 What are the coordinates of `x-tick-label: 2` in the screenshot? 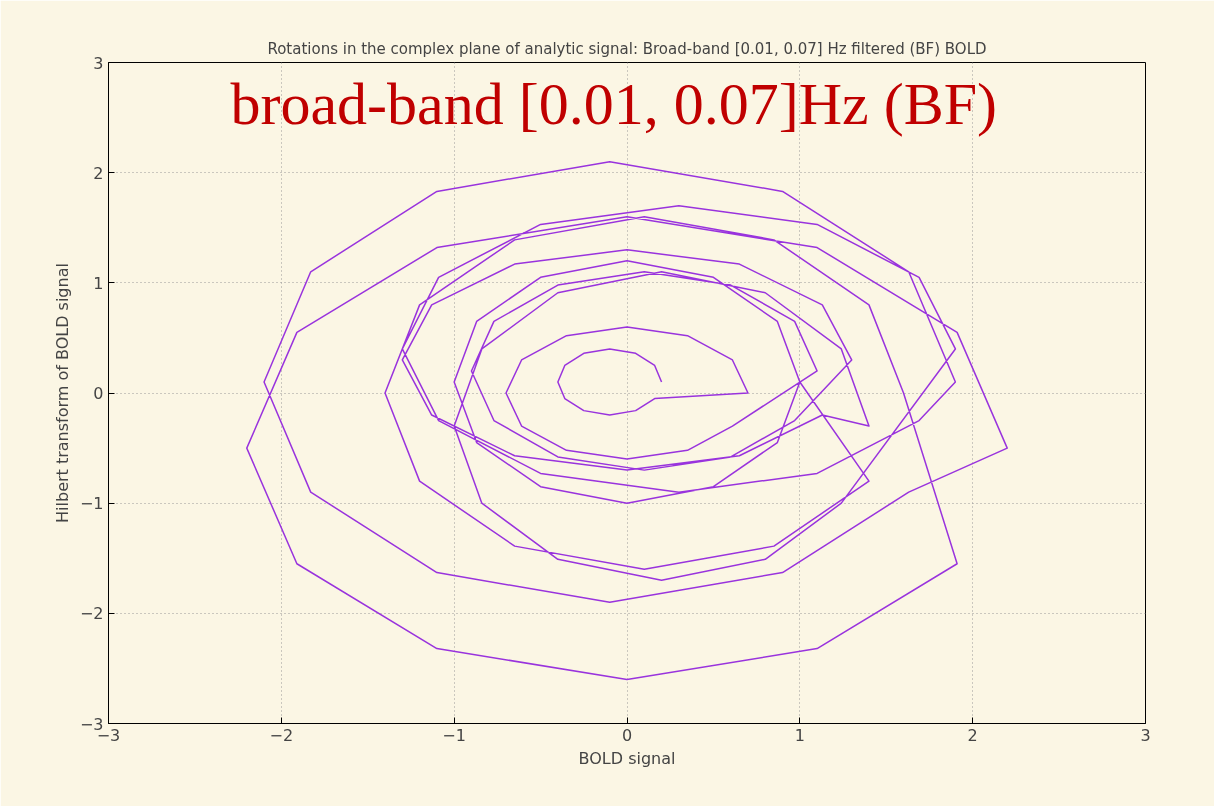 It's located at (972, 735).